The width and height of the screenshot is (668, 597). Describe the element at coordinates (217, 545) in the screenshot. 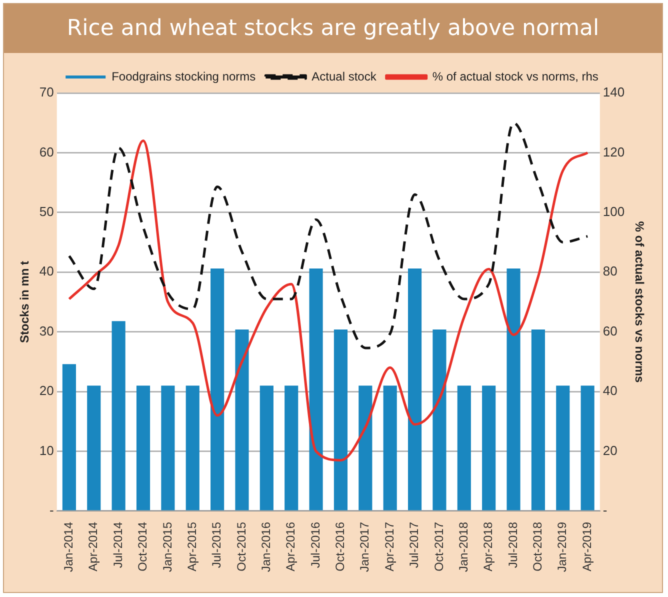

I see `x-tick-label: Jul-2015` at that location.